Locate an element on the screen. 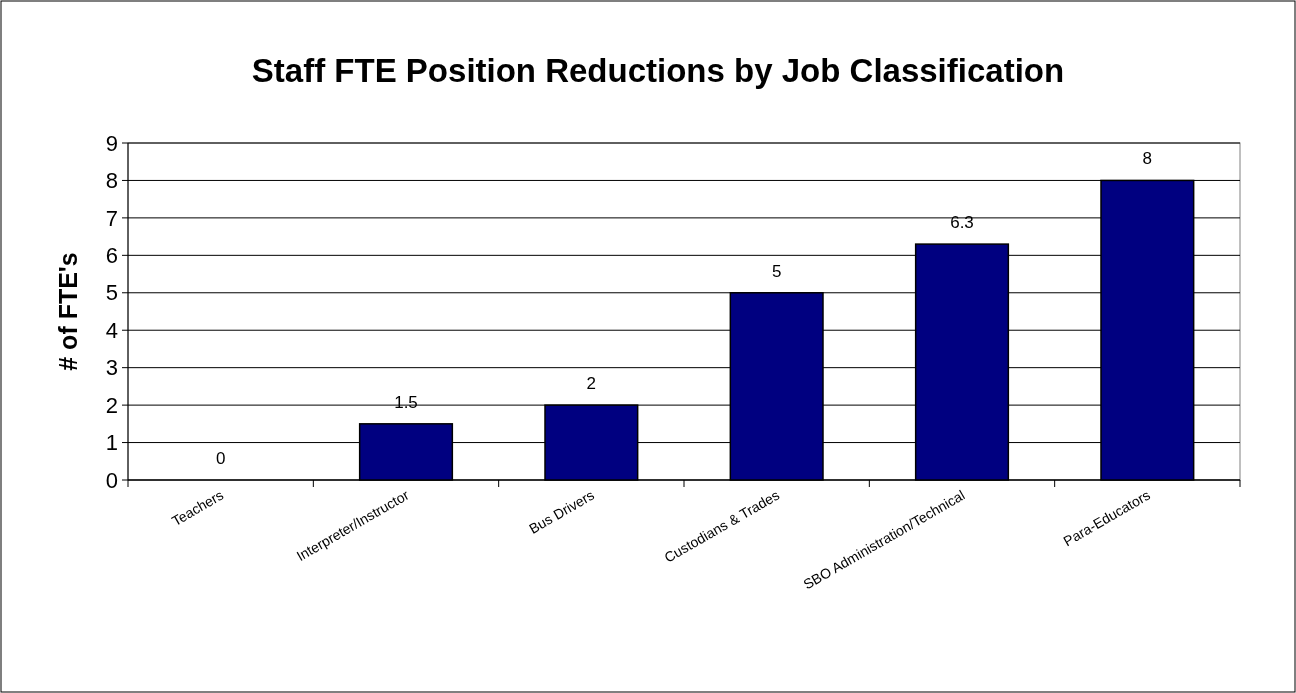 The height and width of the screenshot is (693, 1296). y-axis-title: # of FTE's is located at coordinates (68, 311).